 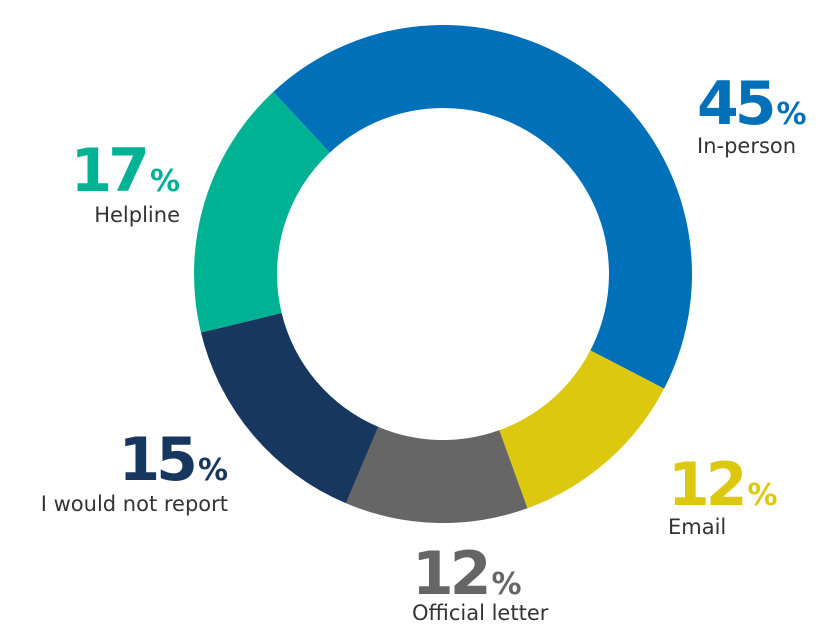 What do you see at coordinates (108, 171) in the screenshot?
I see `value-number: 17` at bounding box center [108, 171].